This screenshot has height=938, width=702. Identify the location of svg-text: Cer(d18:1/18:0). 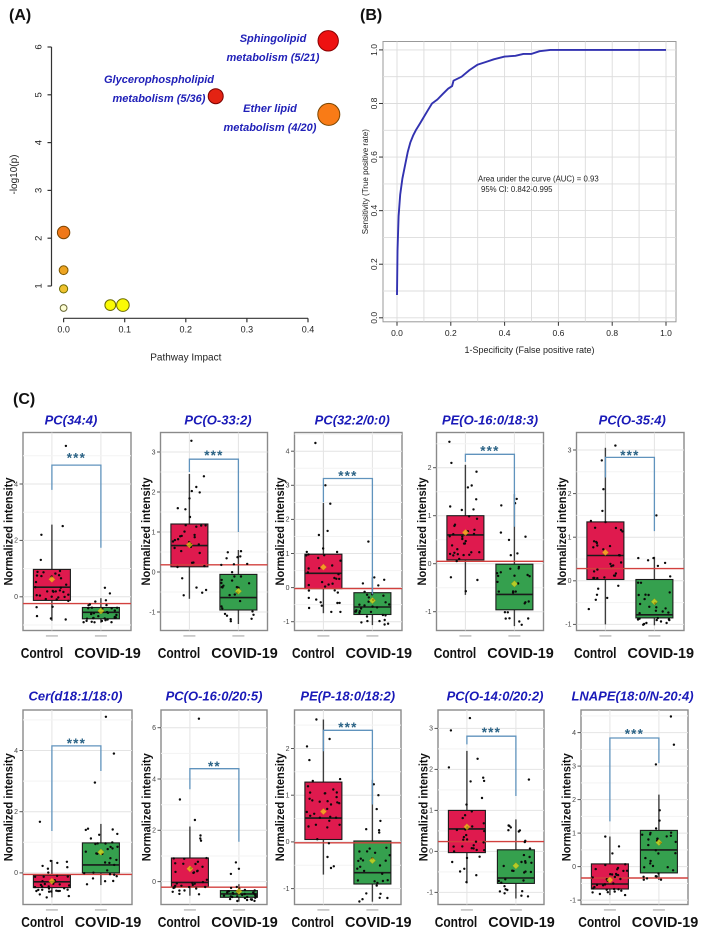
(76, 696).